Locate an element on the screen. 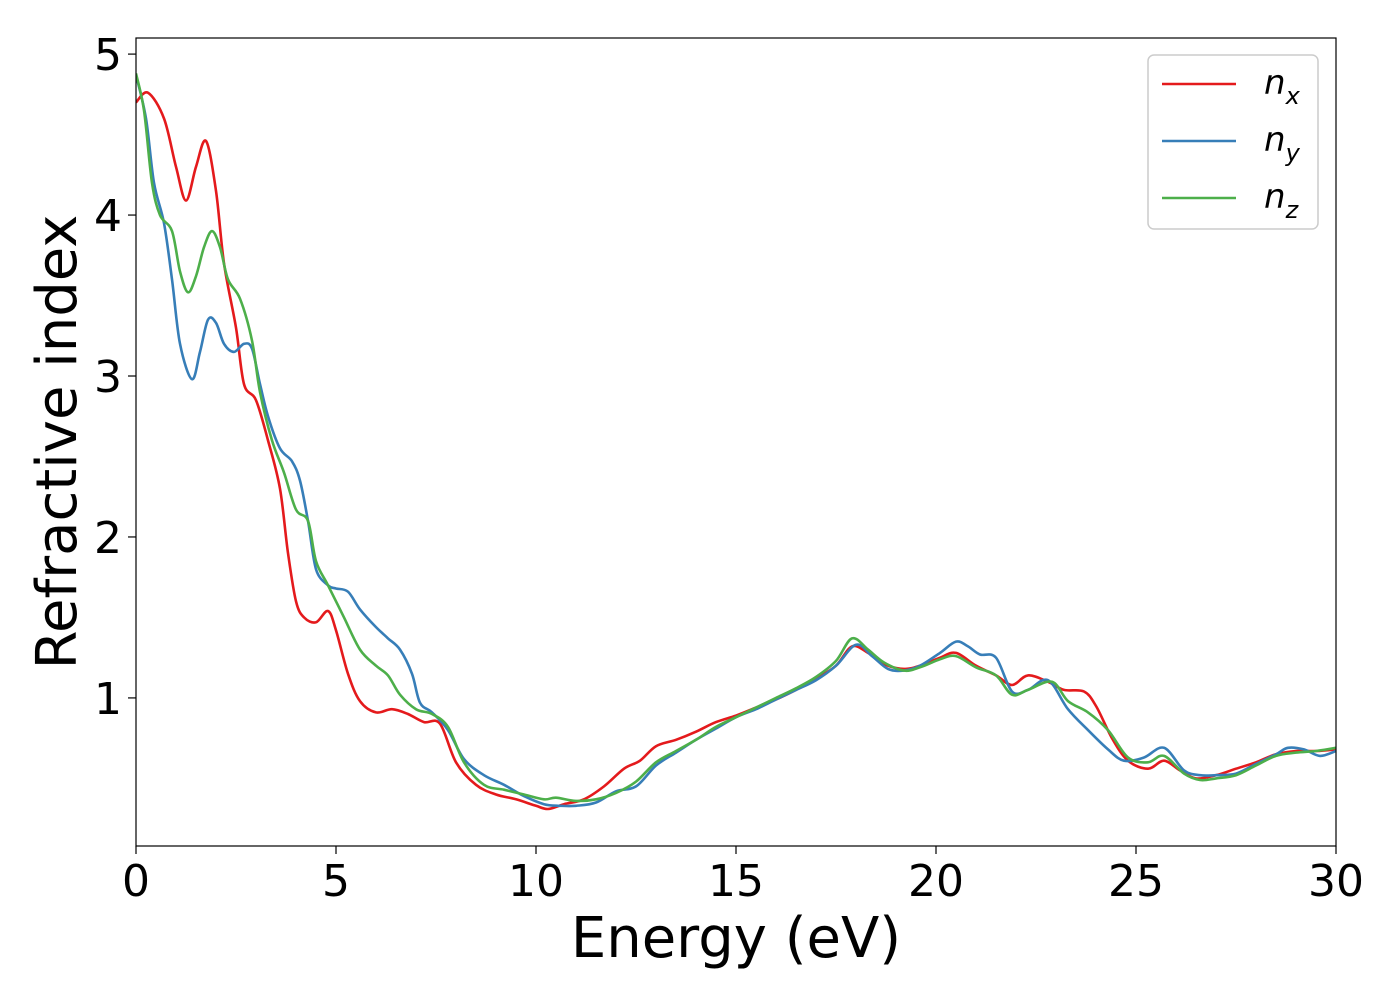 This screenshot has width=1400, height=1000. y-axis-title: Refractive index is located at coordinates (57, 442).